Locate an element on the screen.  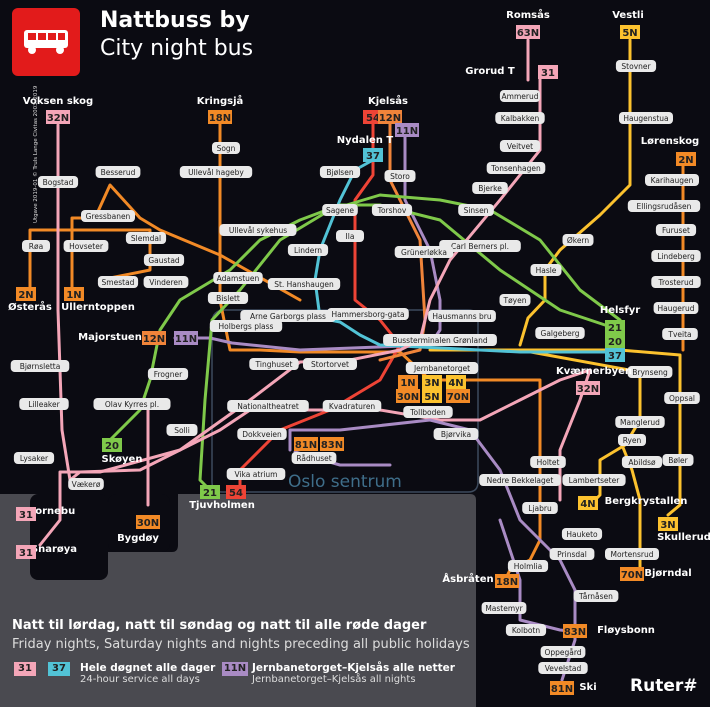
stop-name: Manglerud is located at coordinates (640, 422).